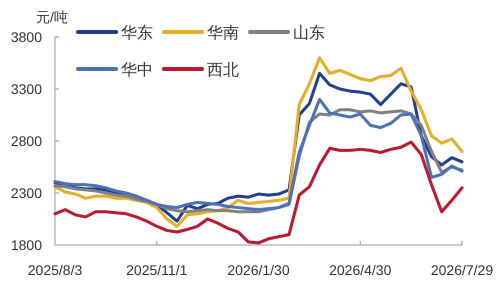 This screenshot has height=297, width=500. I want to click on y-tick-label: 3800, so click(26, 37).